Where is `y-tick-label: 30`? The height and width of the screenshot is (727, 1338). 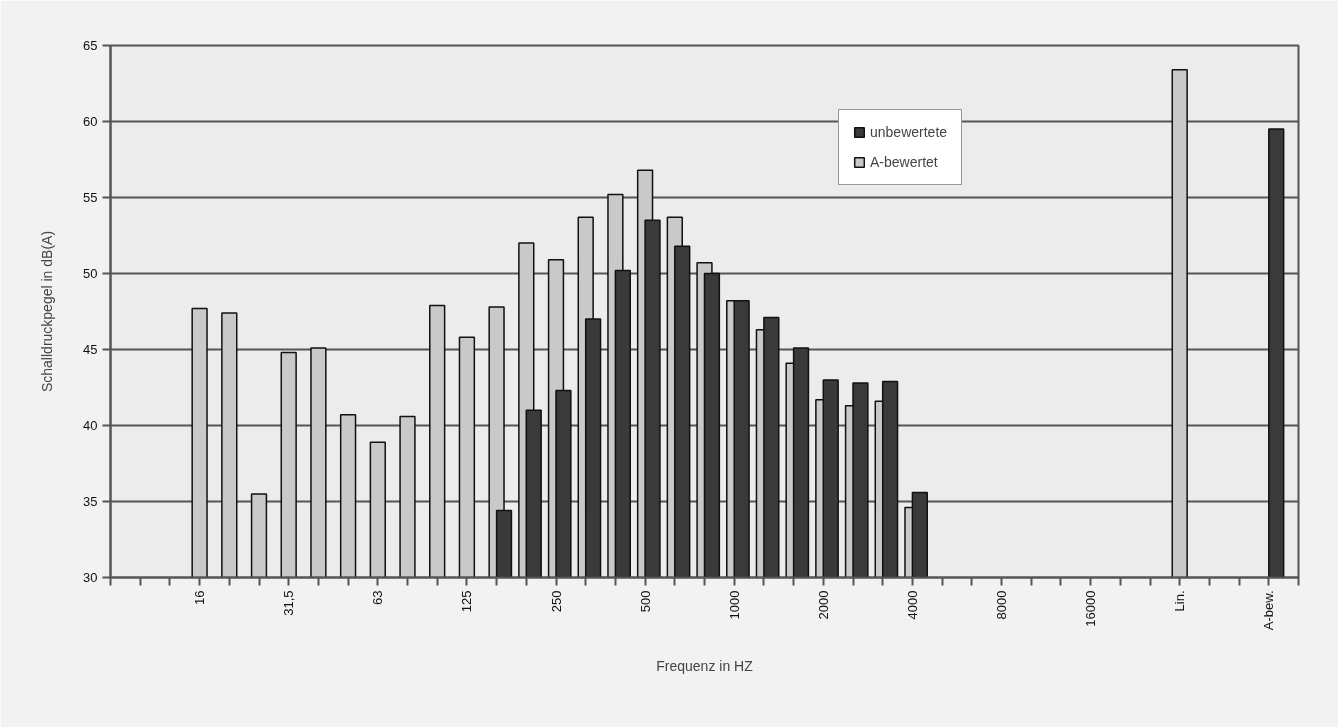
y-tick-label: 30 is located at coordinates (90, 577).